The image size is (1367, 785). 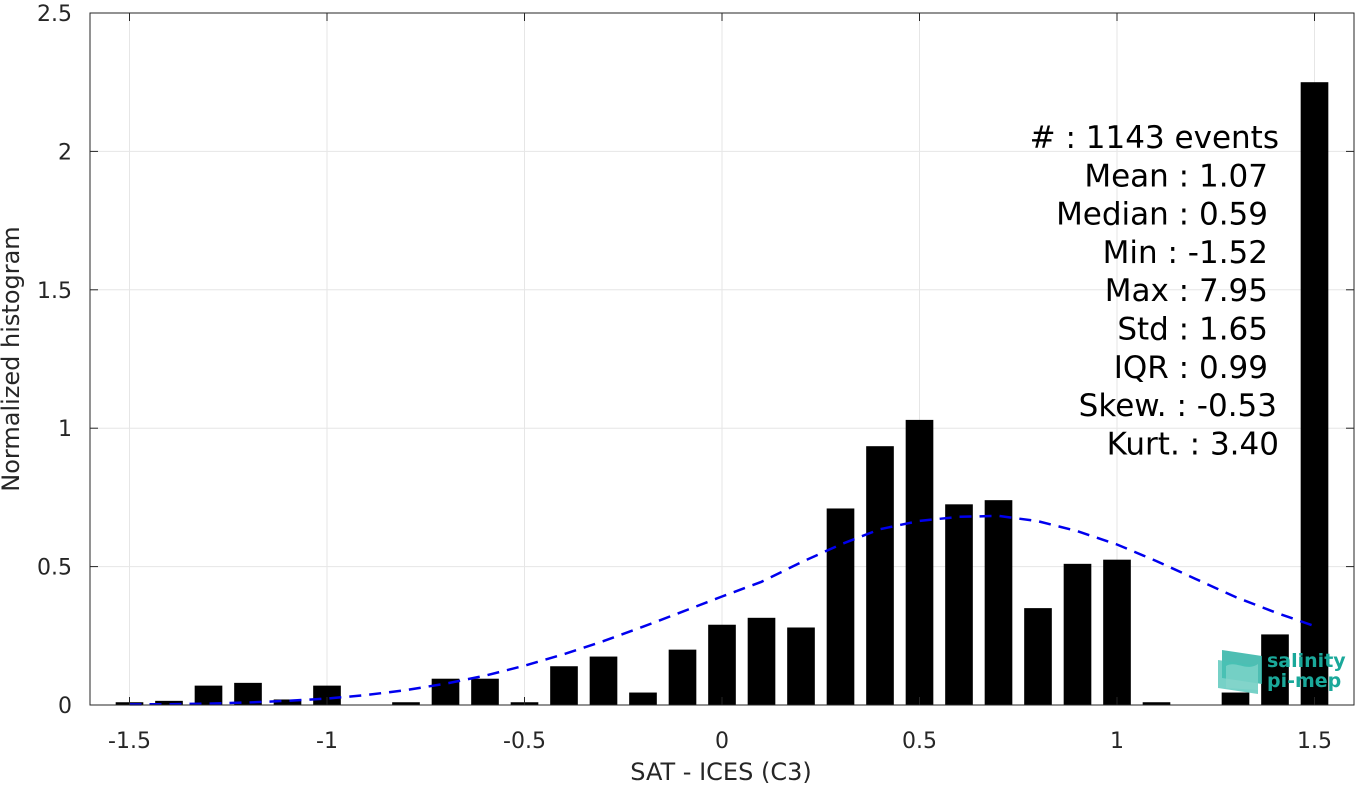 I want to click on stat-line: Std : 1.65, so click(x=1192, y=330).